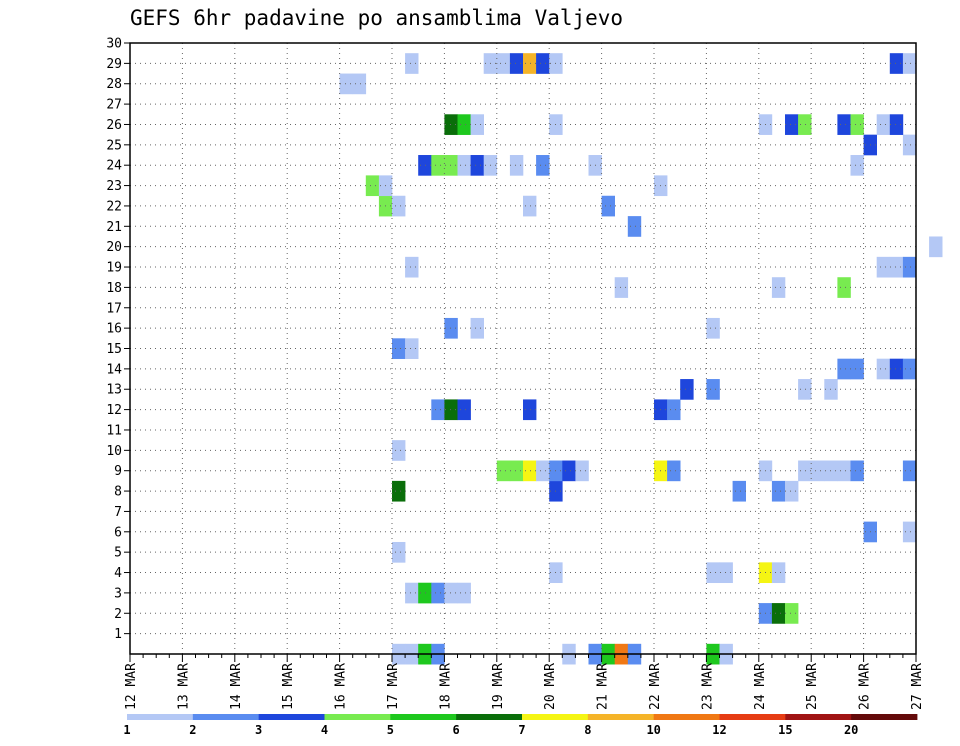  I want to click on y-tick-label: 24, so click(114, 166).